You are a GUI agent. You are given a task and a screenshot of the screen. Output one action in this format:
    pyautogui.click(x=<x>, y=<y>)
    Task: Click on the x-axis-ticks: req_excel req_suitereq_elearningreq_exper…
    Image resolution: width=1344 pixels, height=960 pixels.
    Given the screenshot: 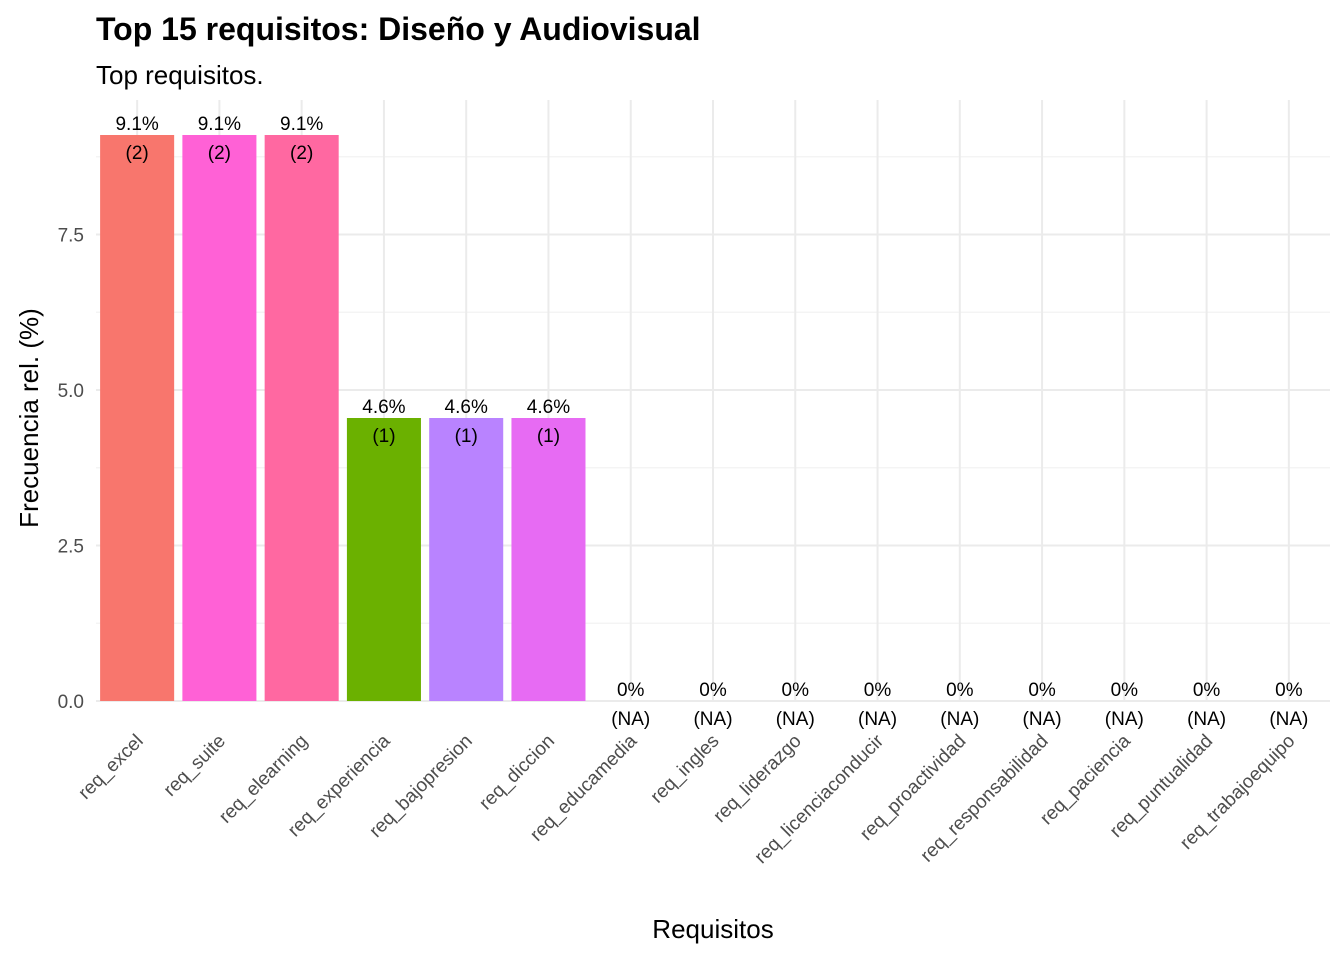 What is the action you would take?
    pyautogui.click(x=687, y=799)
    